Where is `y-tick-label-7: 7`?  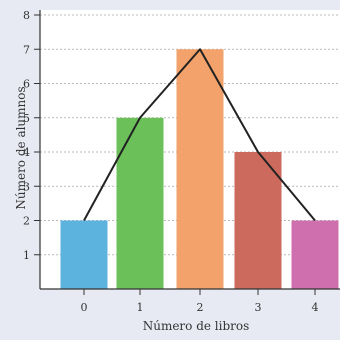 y-tick-label-7: 7 is located at coordinates (26, 49).